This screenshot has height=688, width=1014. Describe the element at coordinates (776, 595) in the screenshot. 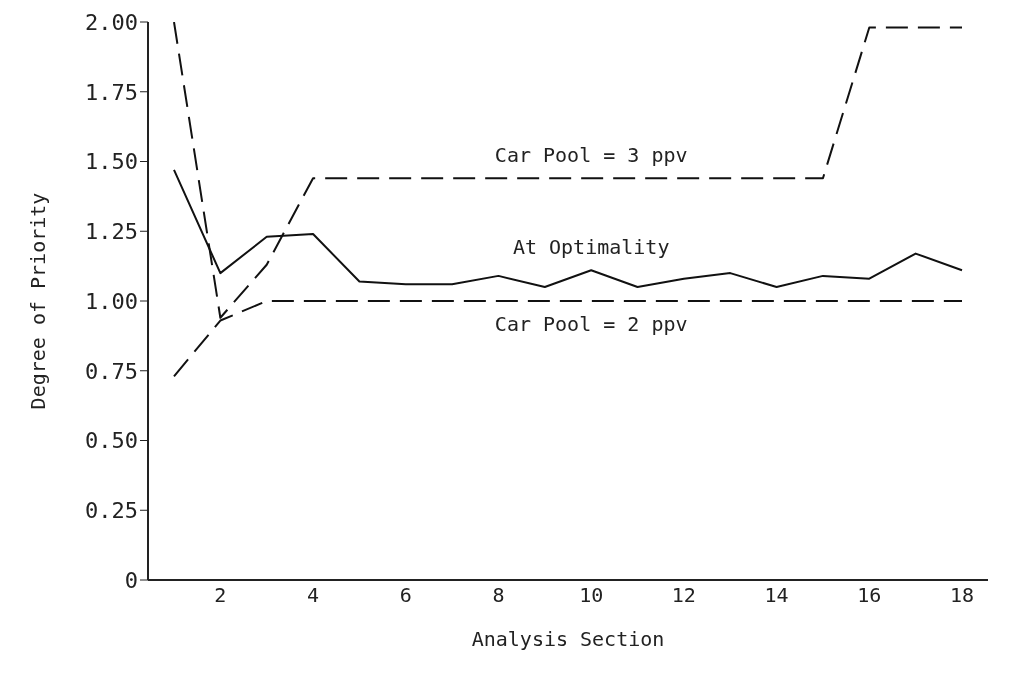

I see `x-tick-label: 14` at that location.